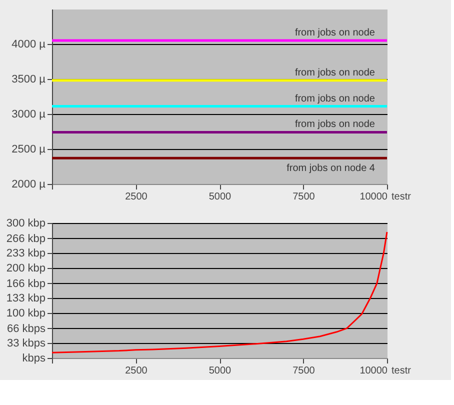  I want to click on y-tick-label: 33 kbps, so click(26, 344).